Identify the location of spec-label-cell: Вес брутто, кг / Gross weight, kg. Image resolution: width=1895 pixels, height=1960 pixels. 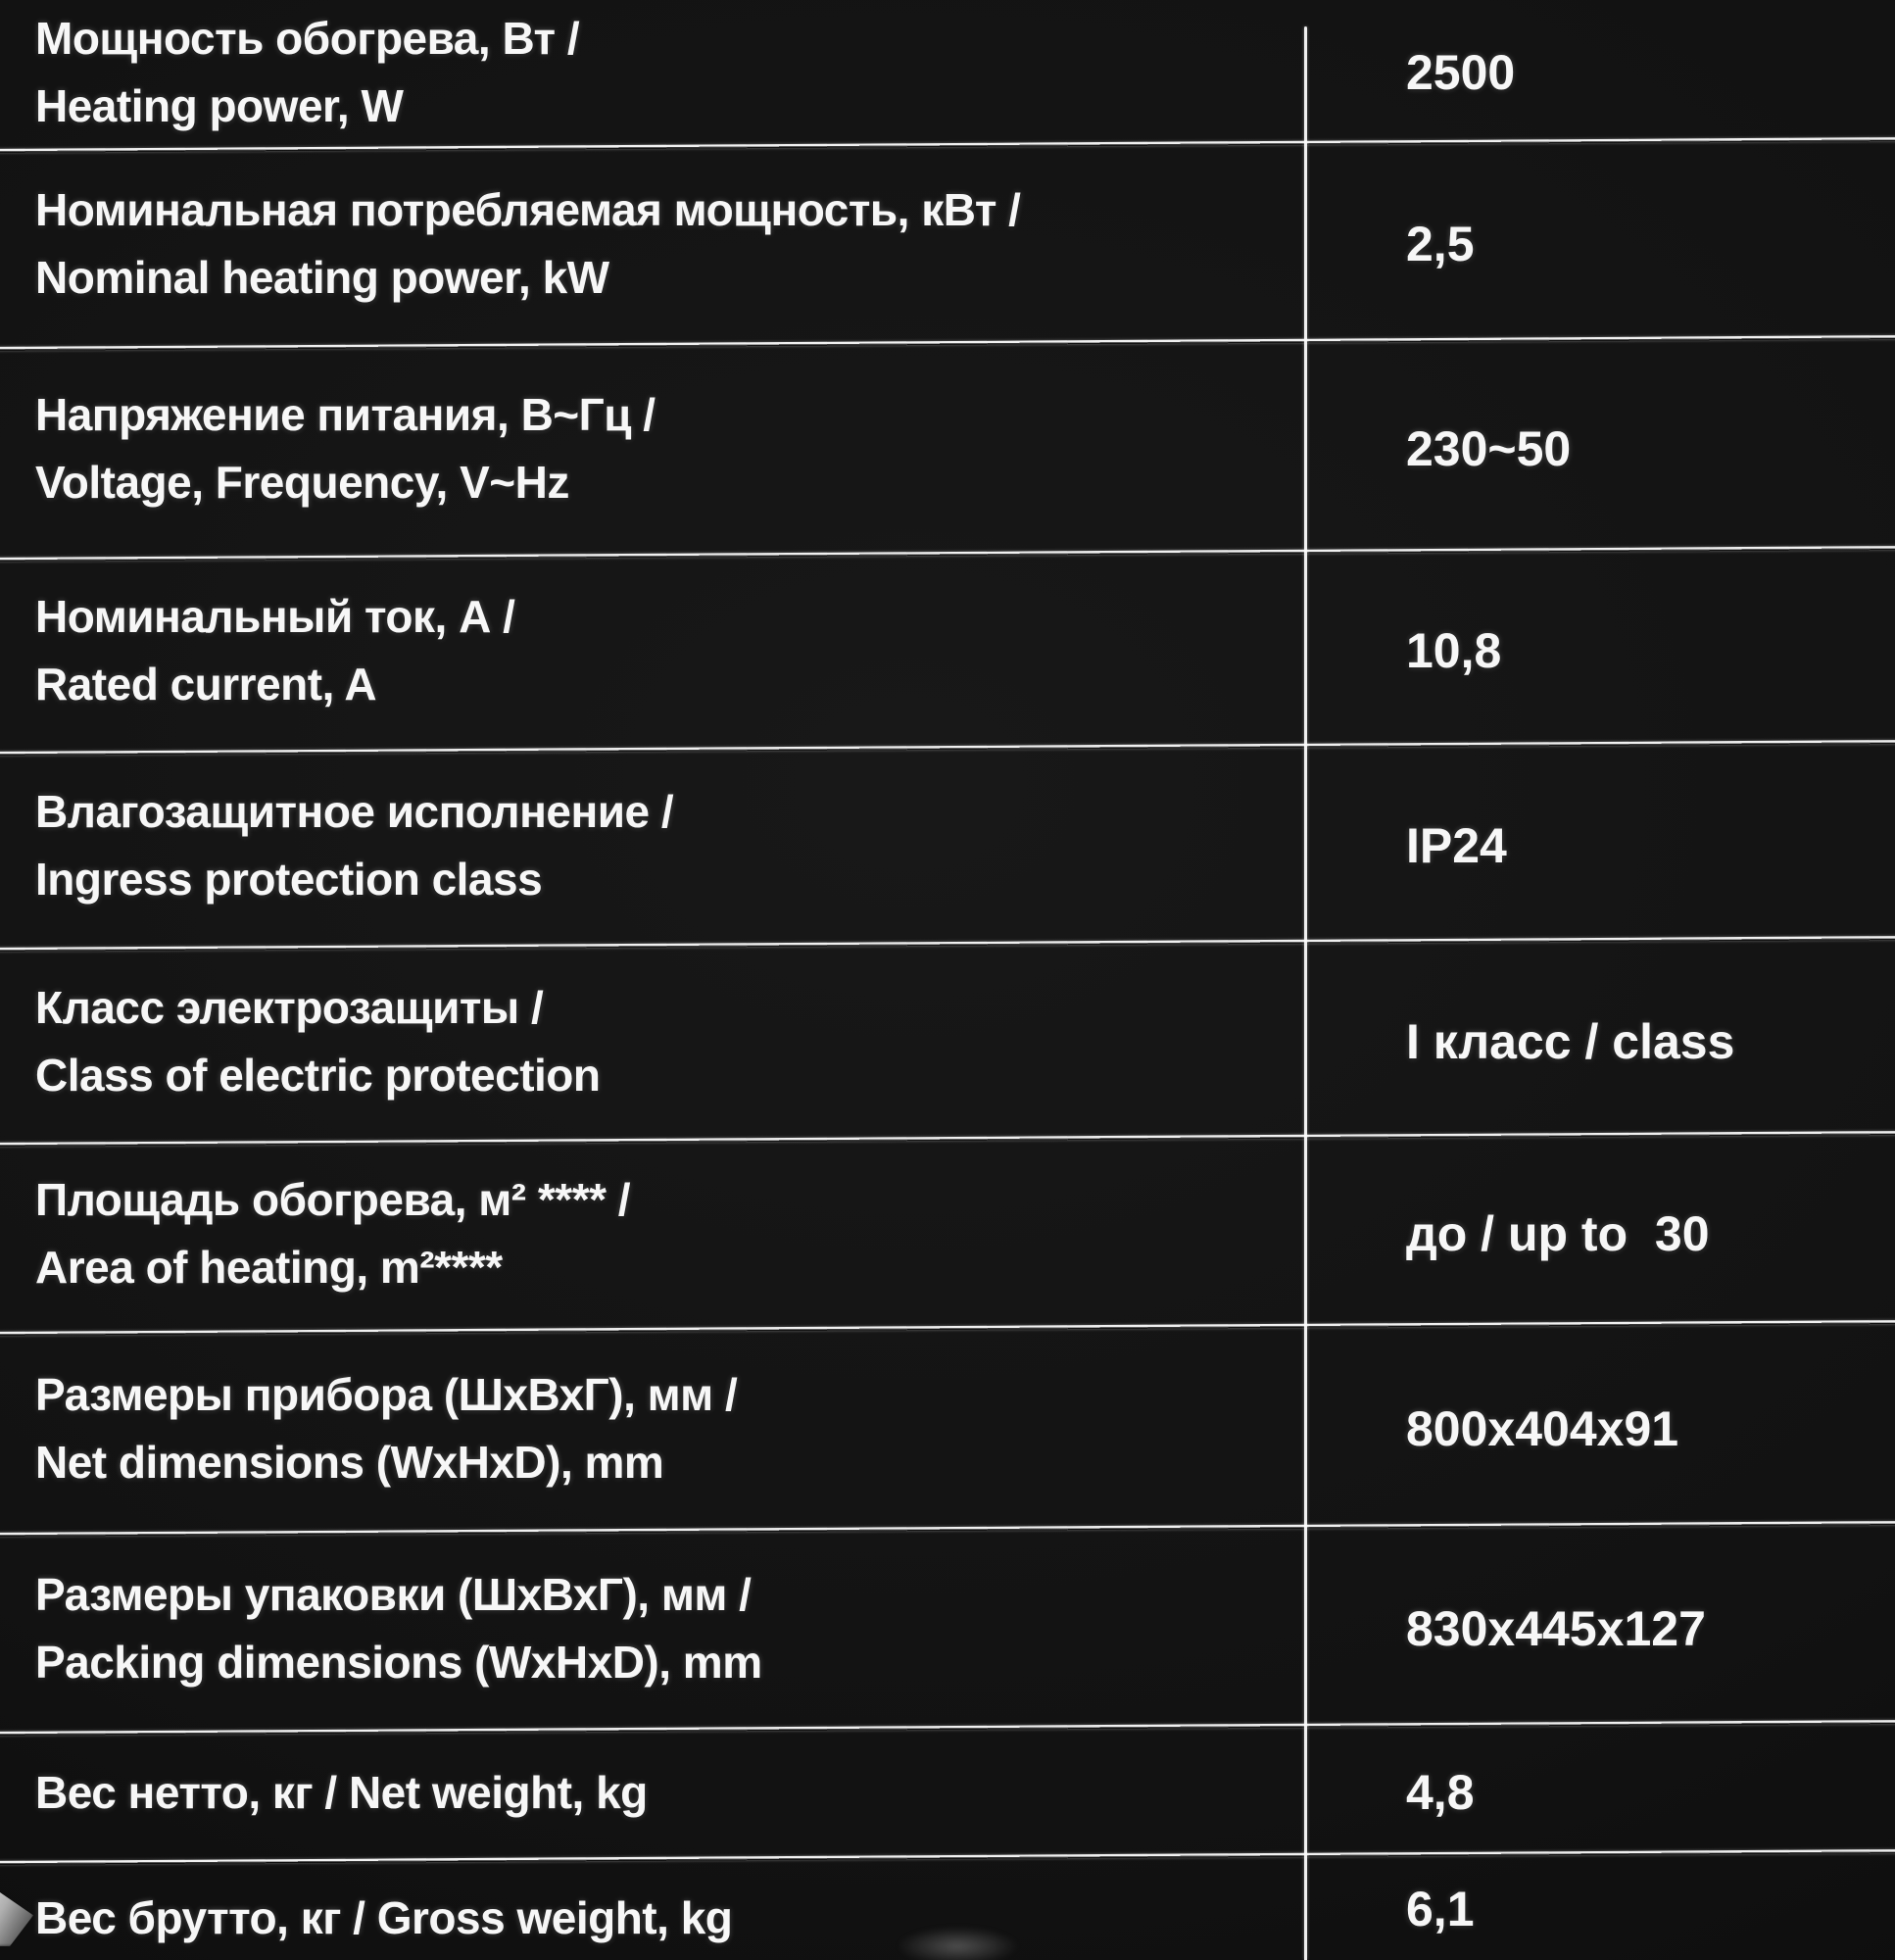
(652, 1904).